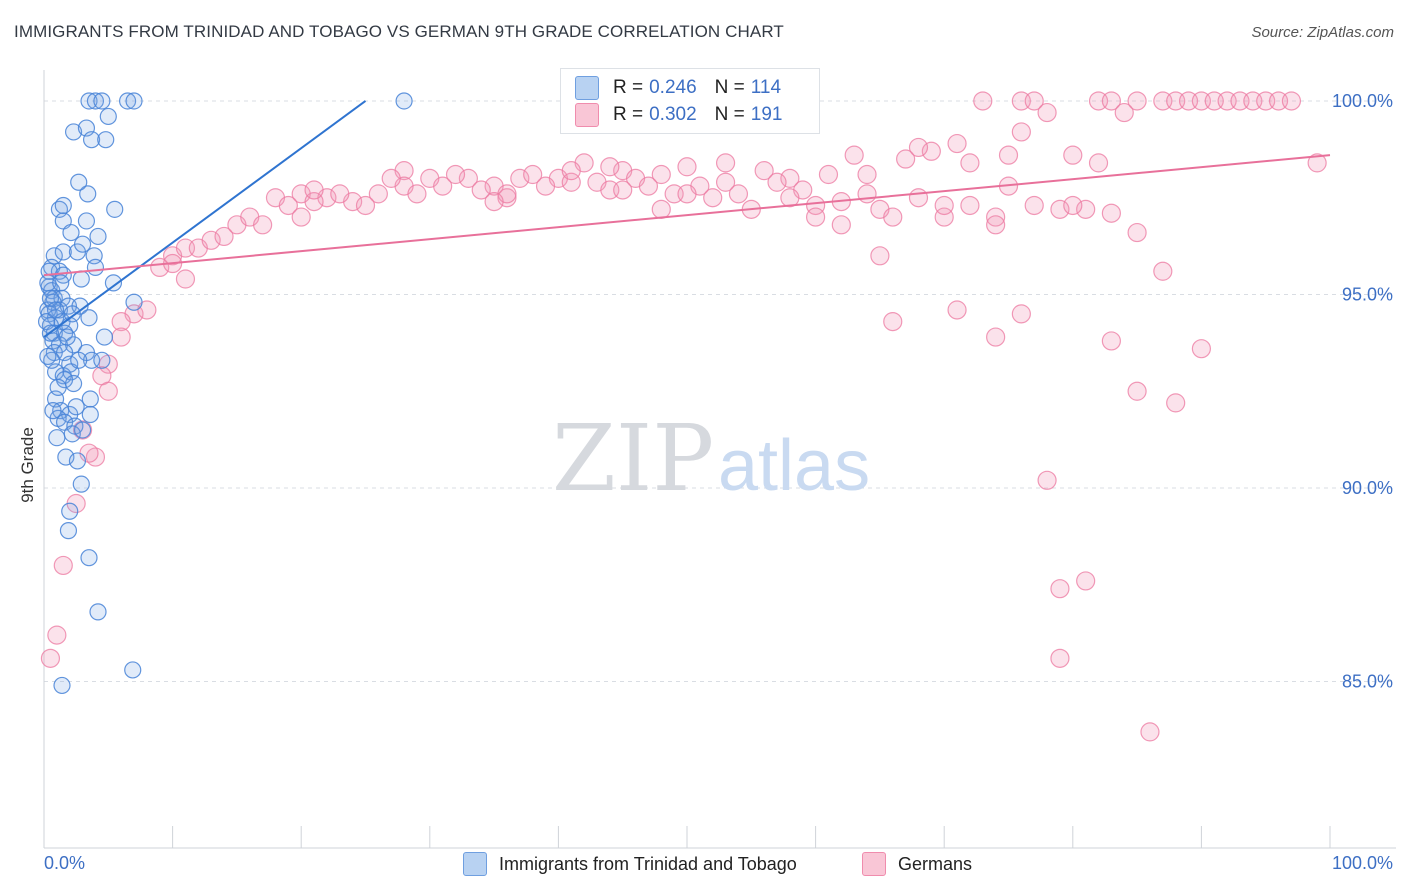 This screenshot has width=1406, height=892. Describe the element at coordinates (475, 864) in the screenshot. I see `bottom-legend-swatch-blue` at that location.